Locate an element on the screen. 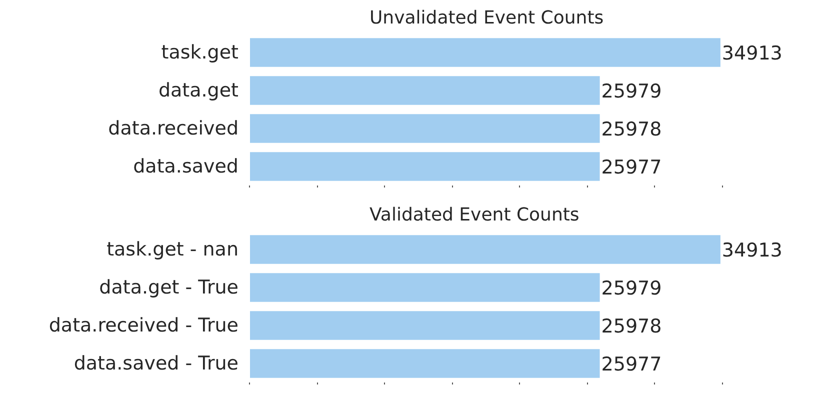 Image resolution: width=827 pixels, height=401 pixels. y-tick-label: data.get - True is located at coordinates (168, 287).